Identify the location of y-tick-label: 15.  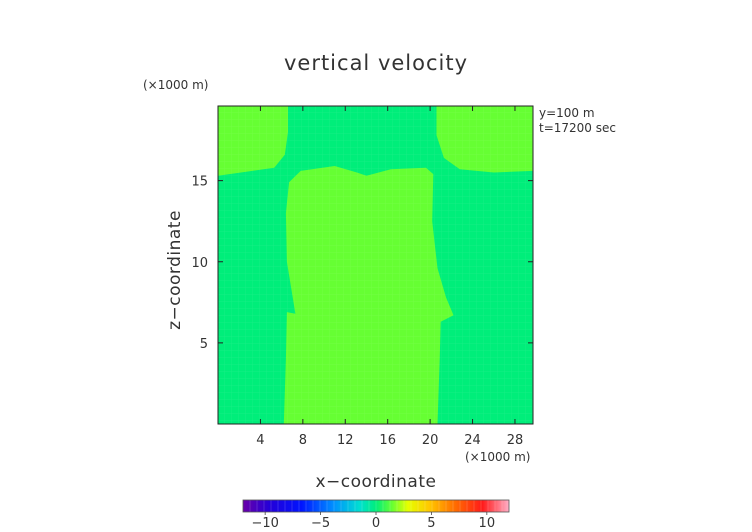
(199, 182).